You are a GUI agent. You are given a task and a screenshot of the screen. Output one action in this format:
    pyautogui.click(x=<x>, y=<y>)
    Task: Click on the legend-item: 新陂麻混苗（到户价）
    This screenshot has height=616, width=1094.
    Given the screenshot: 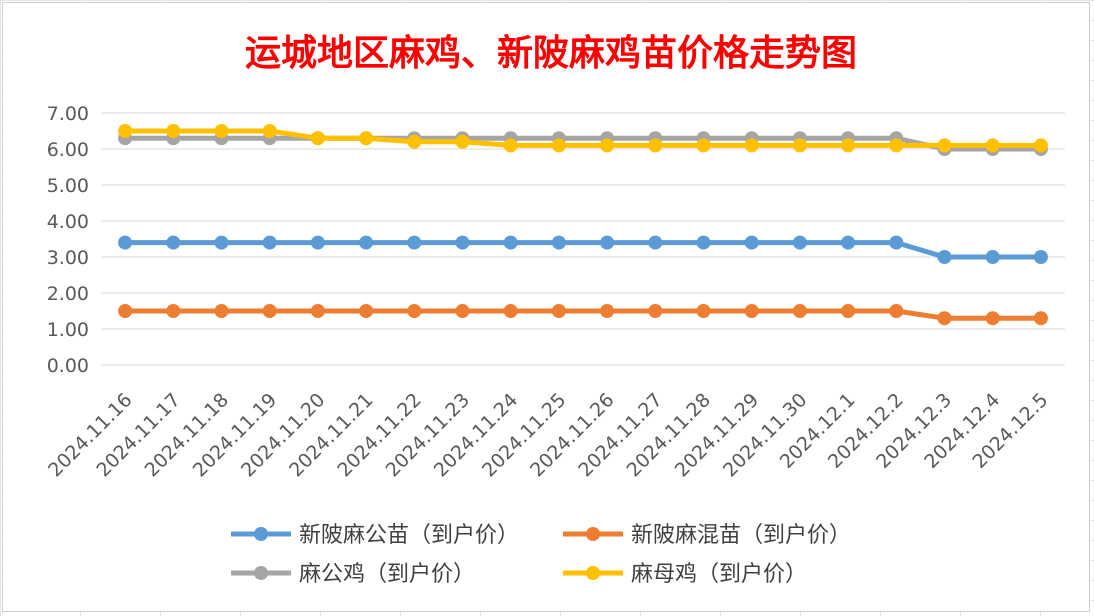 What is the action you would take?
    pyautogui.click(x=707, y=535)
    